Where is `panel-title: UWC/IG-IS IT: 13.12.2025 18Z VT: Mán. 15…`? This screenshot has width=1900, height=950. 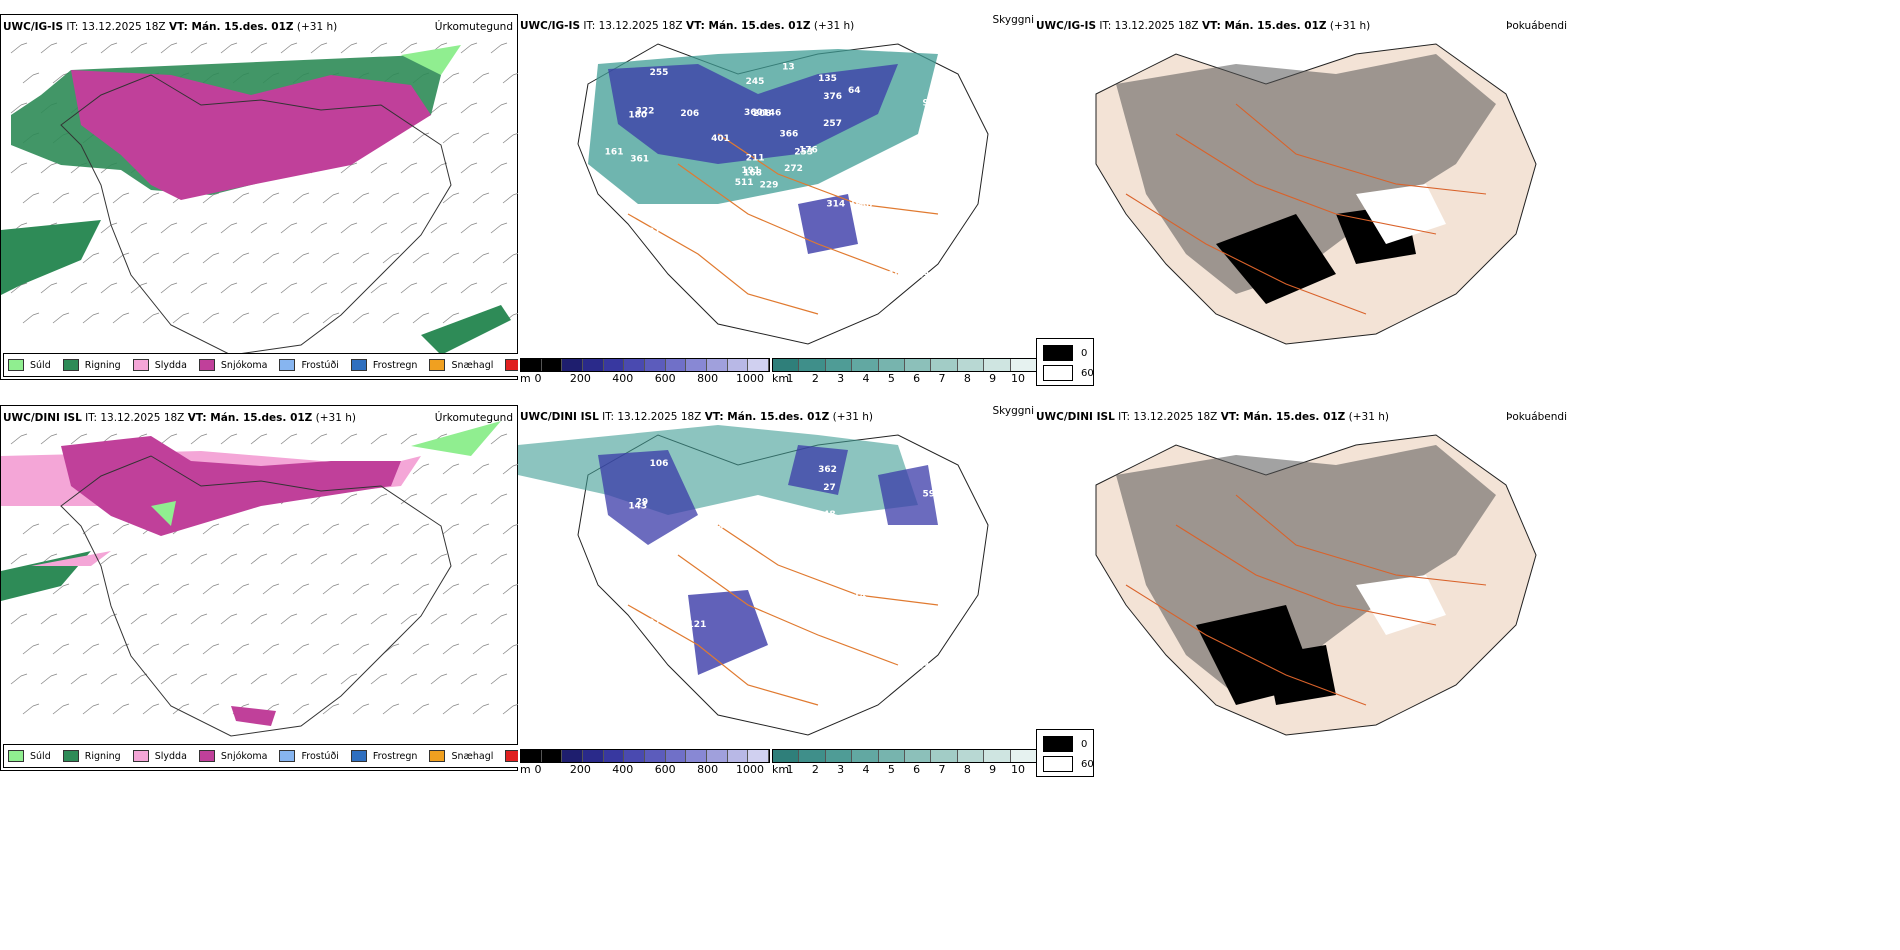
panel-title: UWC/IG-IS IT: 13.12.2025 18Z VT: Mán. 15… is located at coordinates (170, 27).